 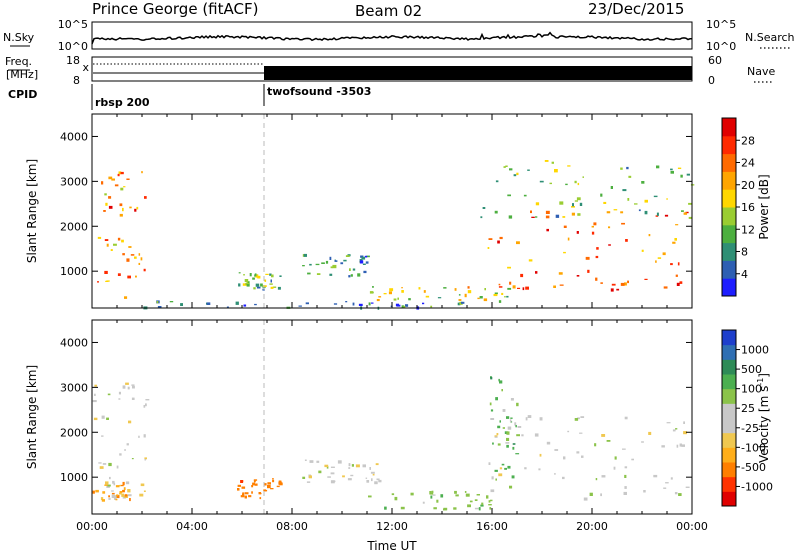 What do you see at coordinates (721, 24) in the screenshot?
I see `noise-right-tick-top: 10^5` at bounding box center [721, 24].